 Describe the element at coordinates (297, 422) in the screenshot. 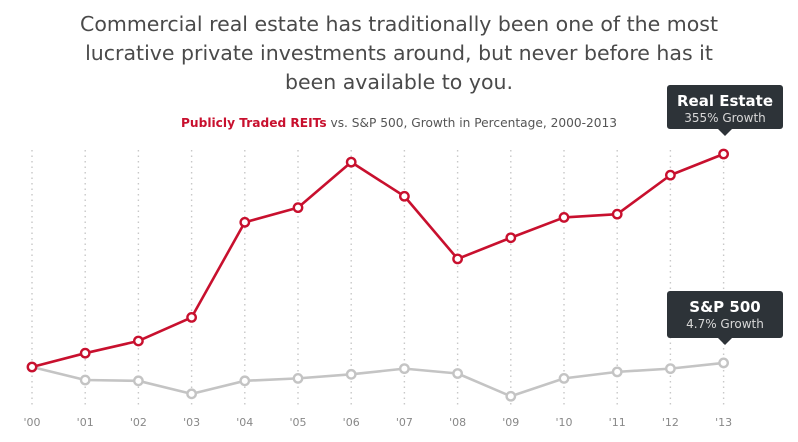

I see `x-tick-label: '05` at that location.